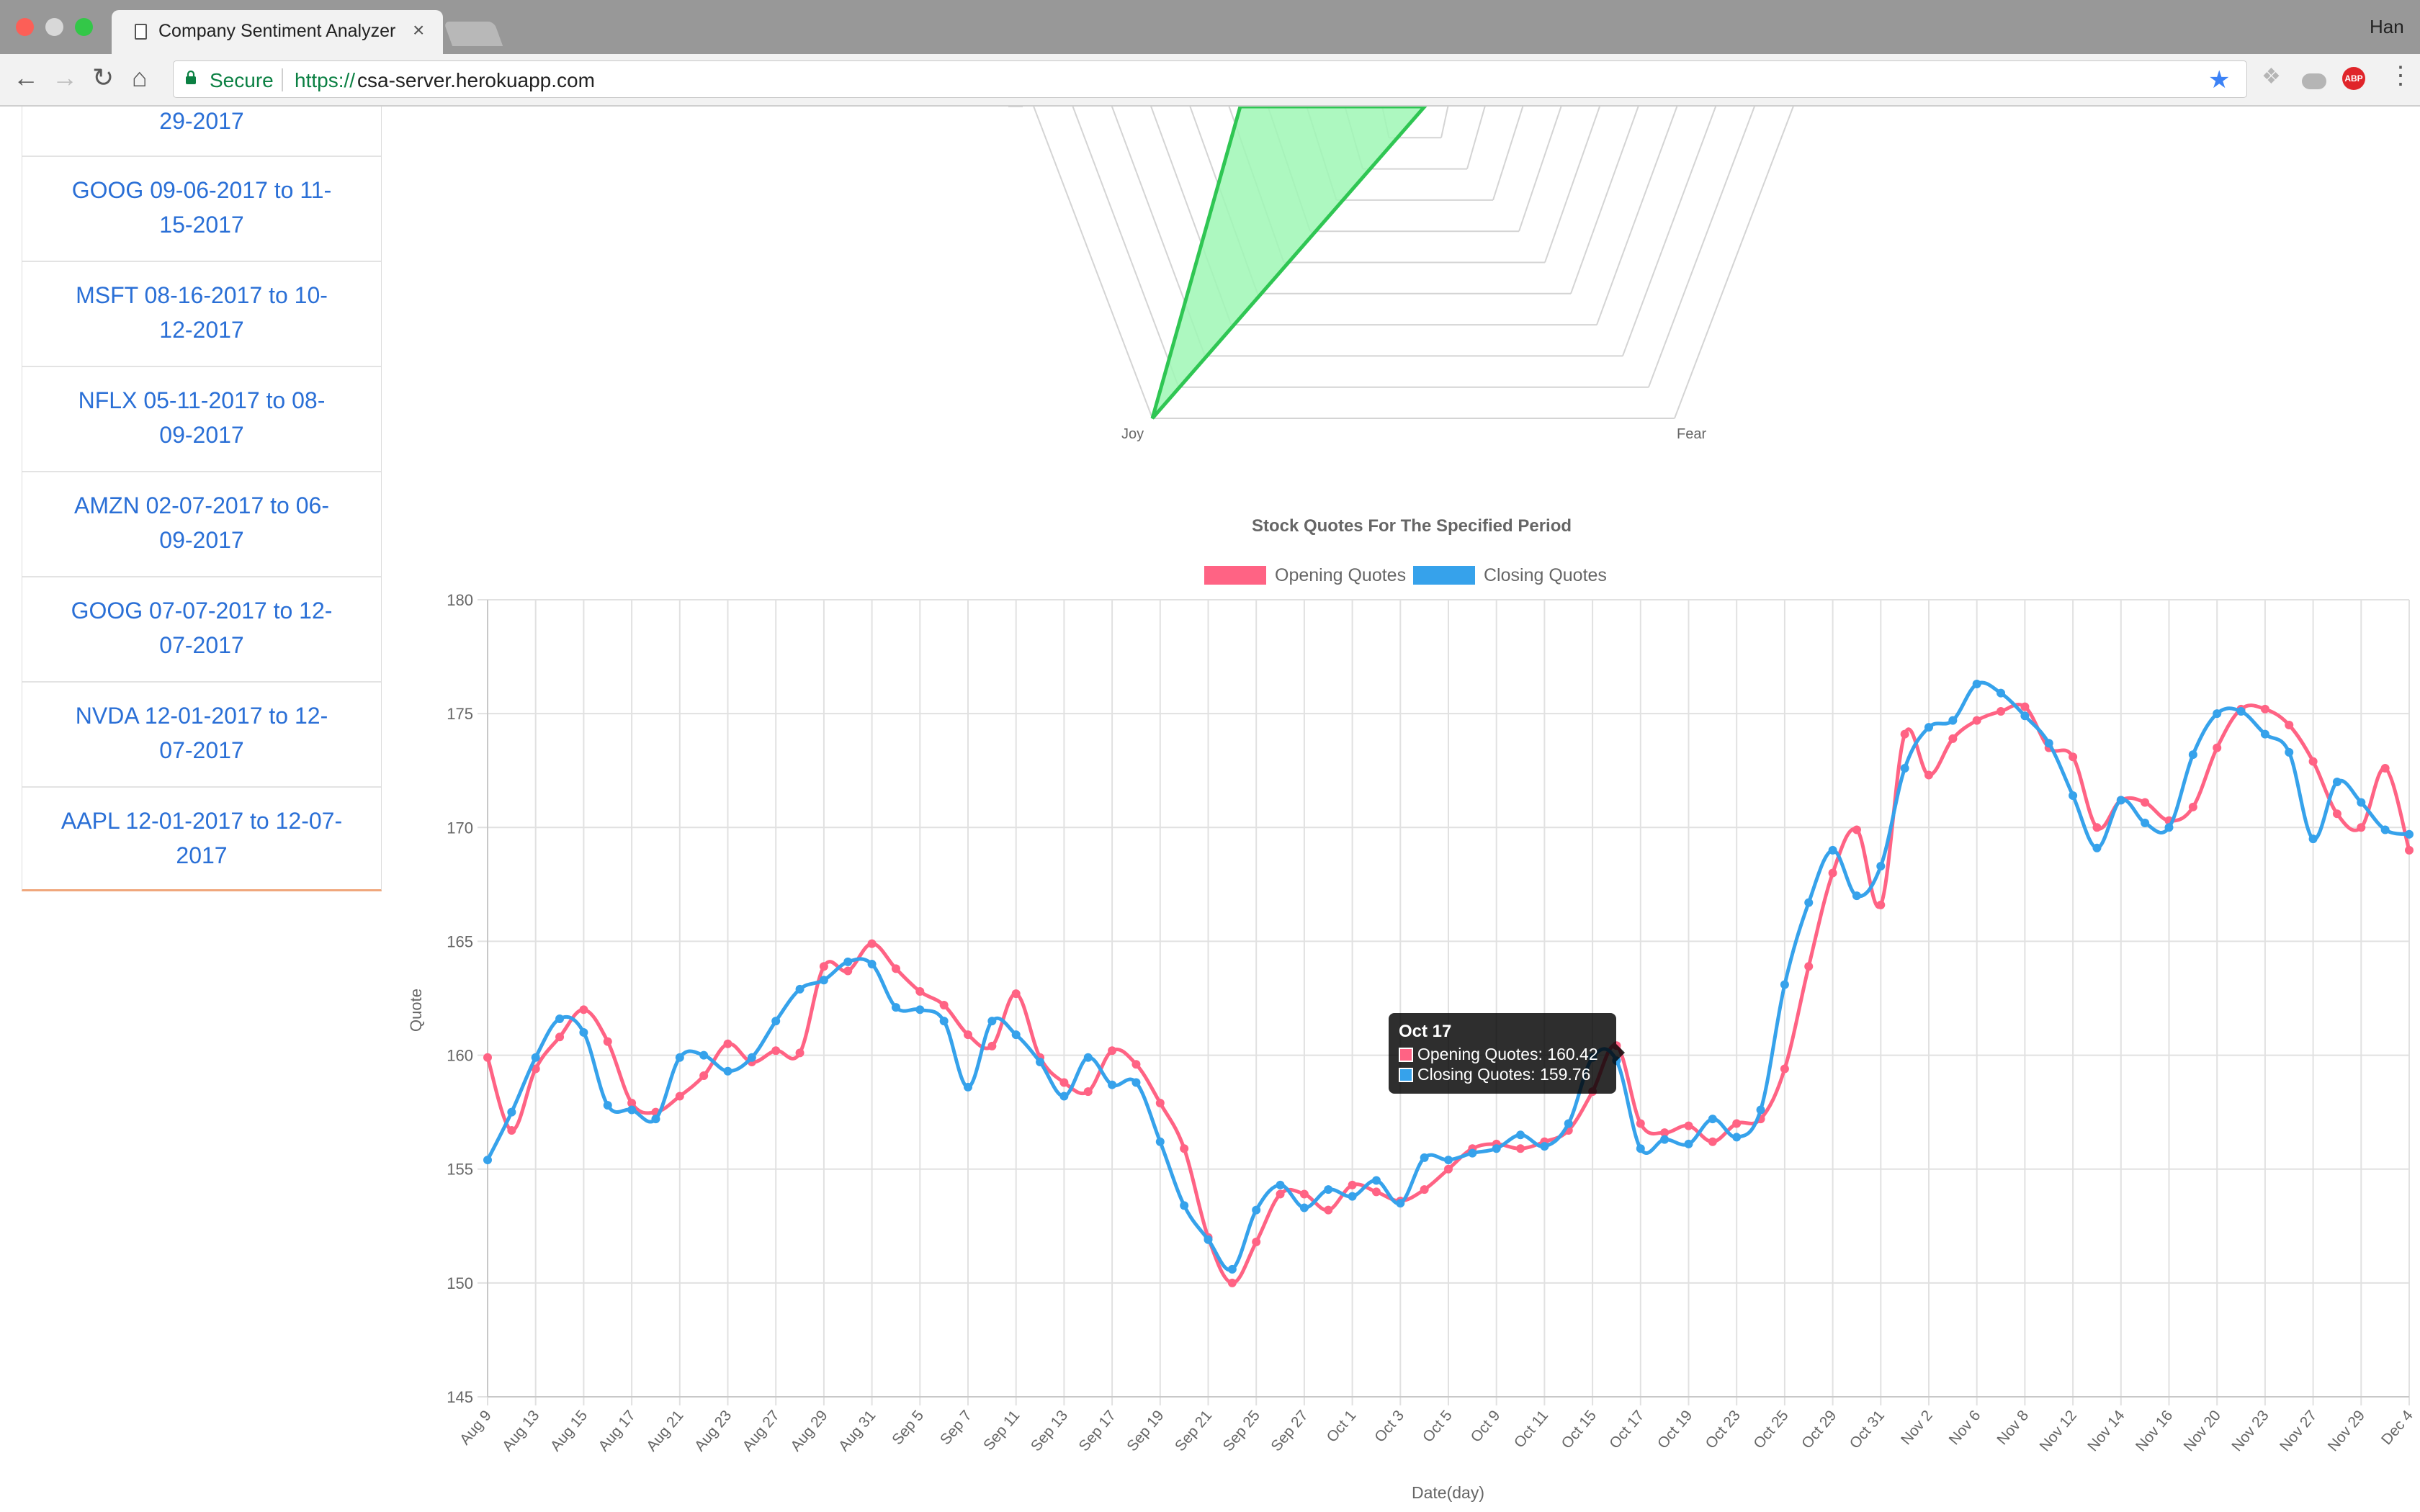 This screenshot has width=2420, height=1512. Describe the element at coordinates (242, 80) in the screenshot. I see `secure-label: Secure` at that location.